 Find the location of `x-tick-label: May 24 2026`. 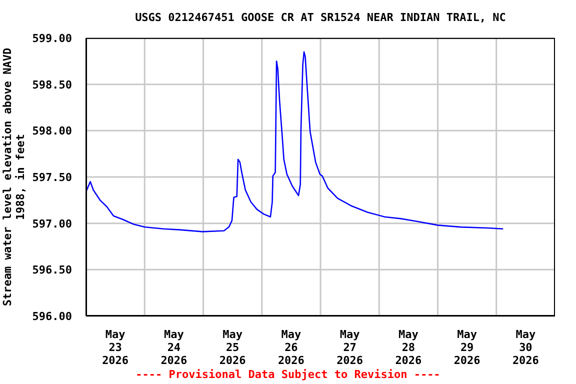

x-tick-label: May 24 2026 is located at coordinates (174, 347).